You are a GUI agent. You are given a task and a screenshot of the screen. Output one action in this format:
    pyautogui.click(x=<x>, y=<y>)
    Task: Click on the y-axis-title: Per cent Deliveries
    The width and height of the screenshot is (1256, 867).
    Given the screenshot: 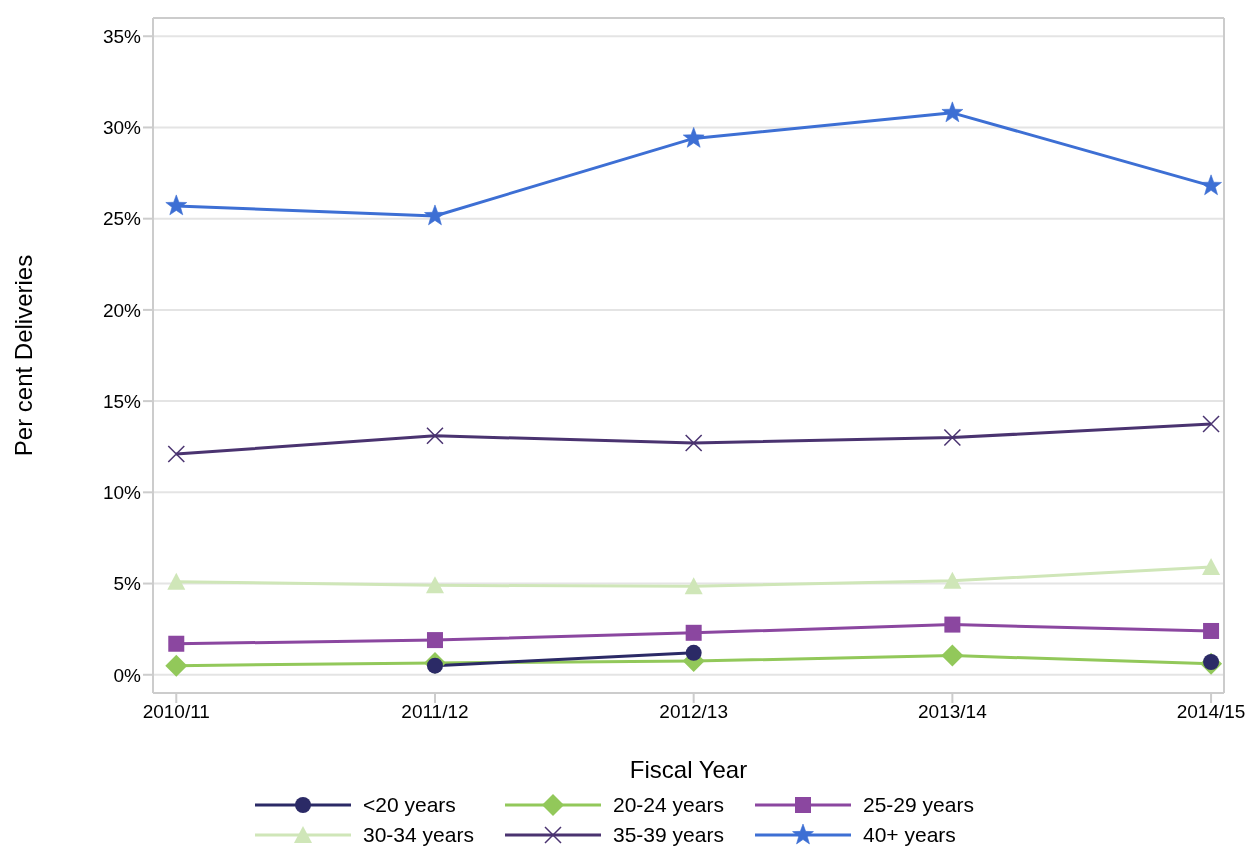 What is the action you would take?
    pyautogui.click(x=23, y=355)
    